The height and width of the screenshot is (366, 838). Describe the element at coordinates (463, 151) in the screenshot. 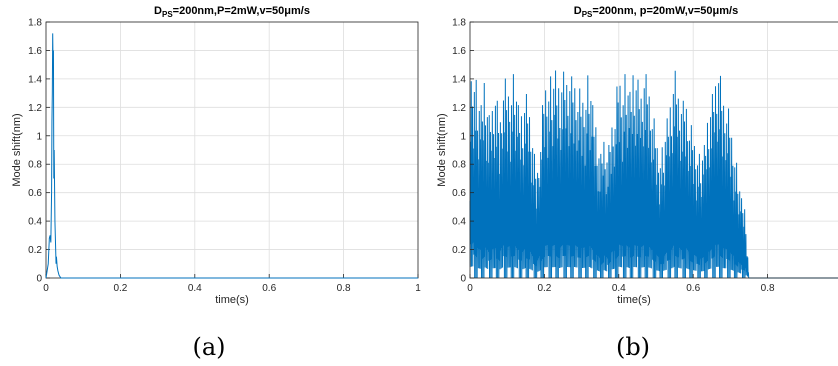

I see `panel-b-yticks: 0 0.2 0.4 0.6 0.8 1 1.2 1.4 1.6 1.8` at that location.